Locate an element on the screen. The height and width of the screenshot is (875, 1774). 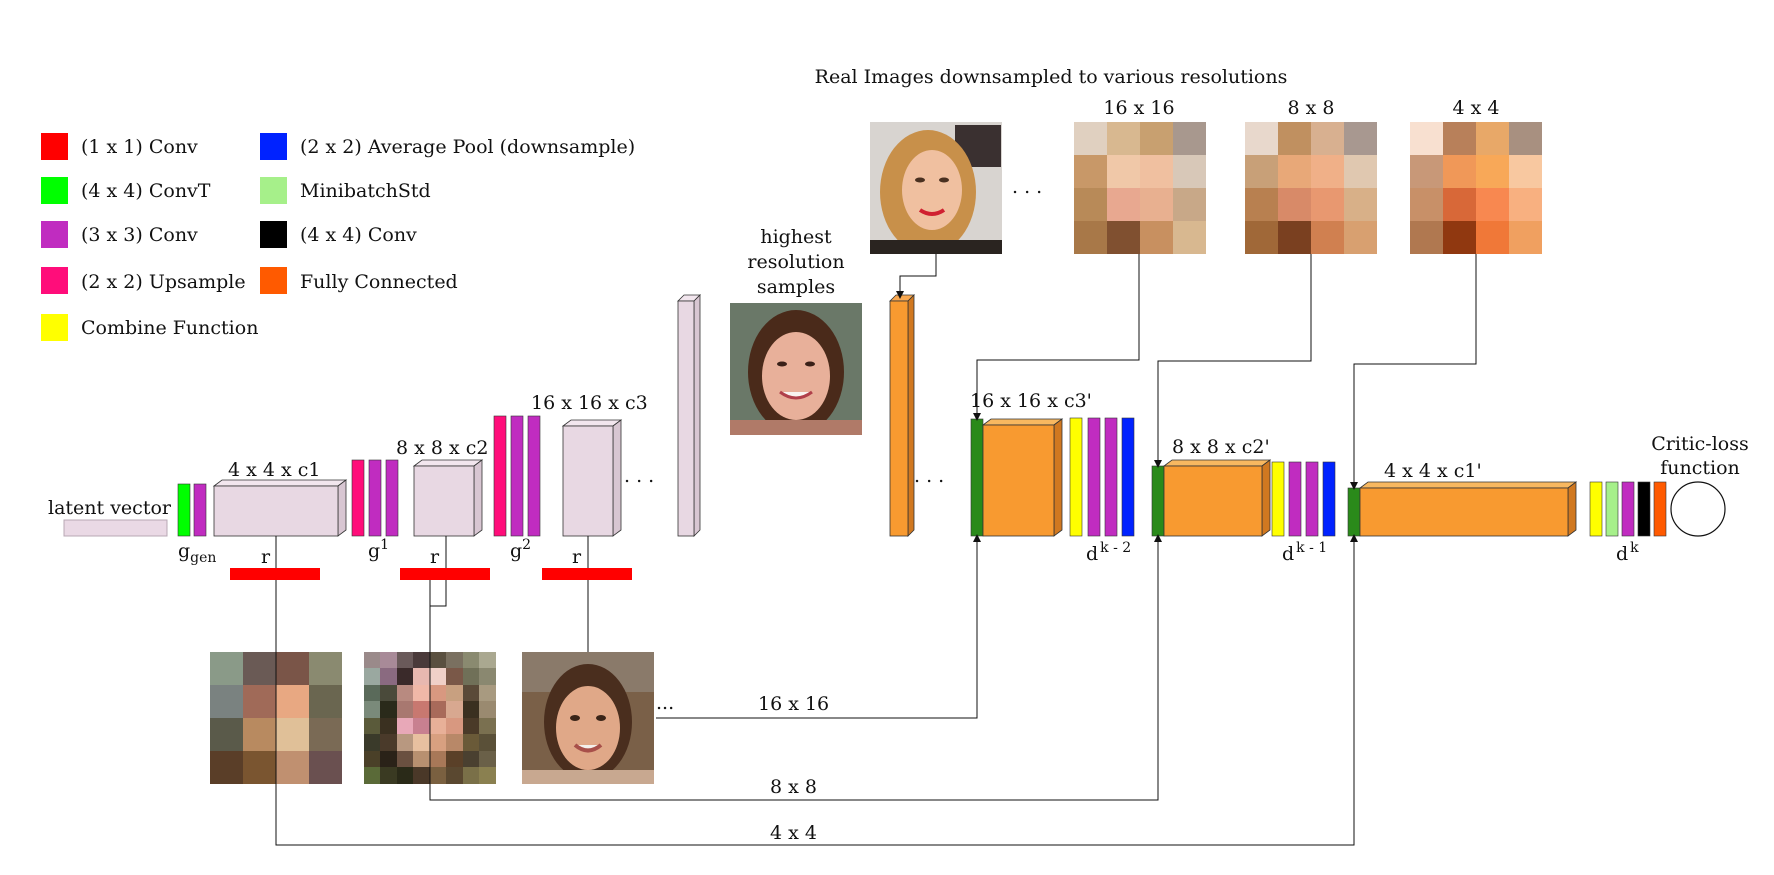
svg-text: samples is located at coordinates (796, 287).